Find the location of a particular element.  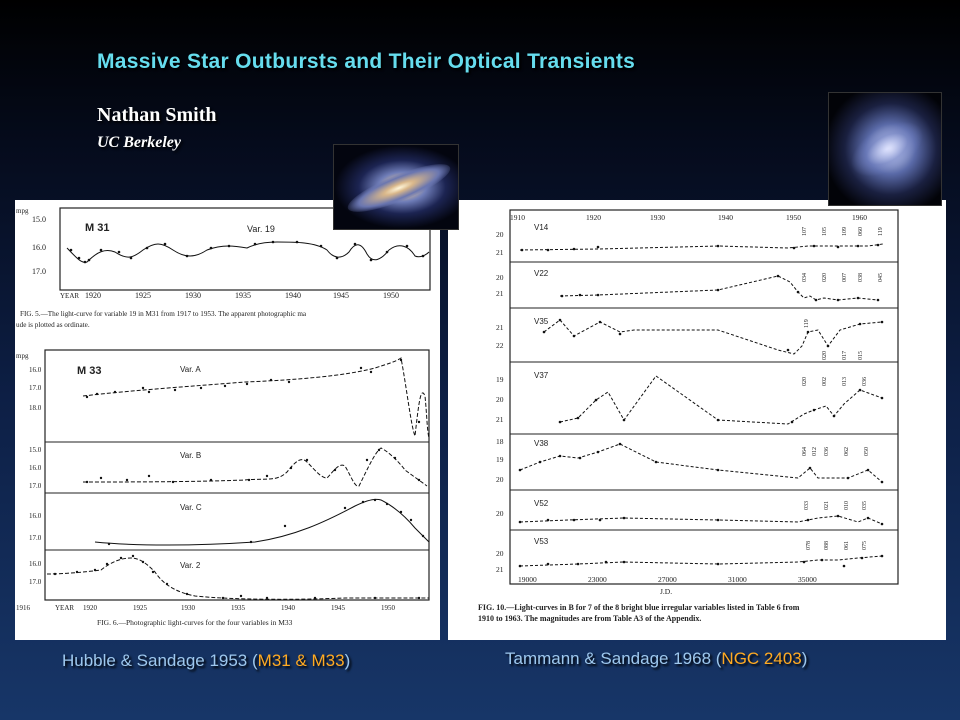

ngc-plate-mark: 033 is located at coordinates (807, 505).